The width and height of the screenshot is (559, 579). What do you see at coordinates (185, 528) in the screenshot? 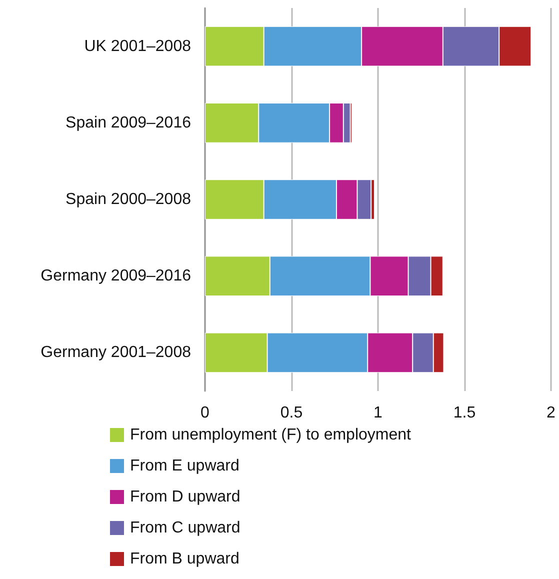
I see `legend-label: From C upward` at bounding box center [185, 528].